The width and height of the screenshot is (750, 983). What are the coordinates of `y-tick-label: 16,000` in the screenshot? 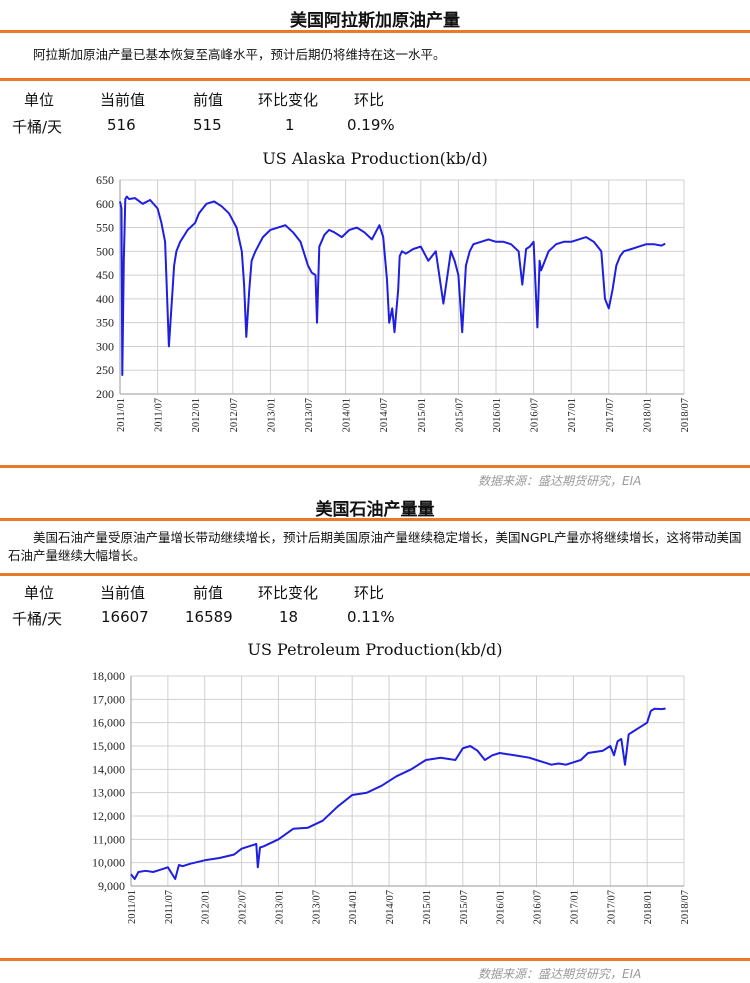 It's located at (108, 723).